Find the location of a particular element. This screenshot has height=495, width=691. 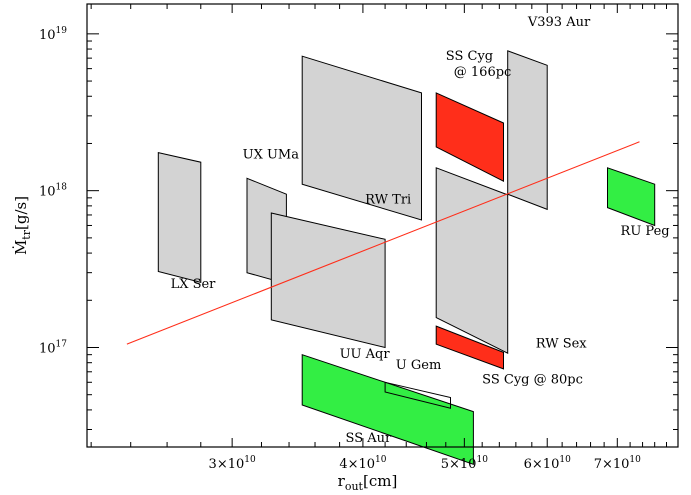

region-label-v393-aur: V393 Aur is located at coordinates (559, 22).